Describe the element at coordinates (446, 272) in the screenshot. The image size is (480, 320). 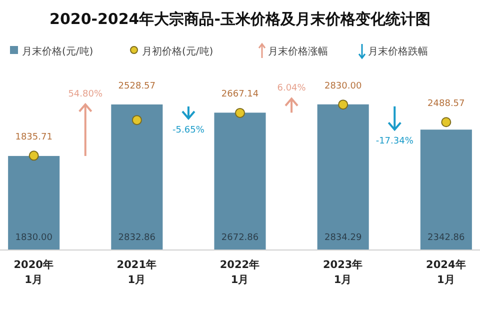
I see `x-tick-label: 2024年 1月` at that location.